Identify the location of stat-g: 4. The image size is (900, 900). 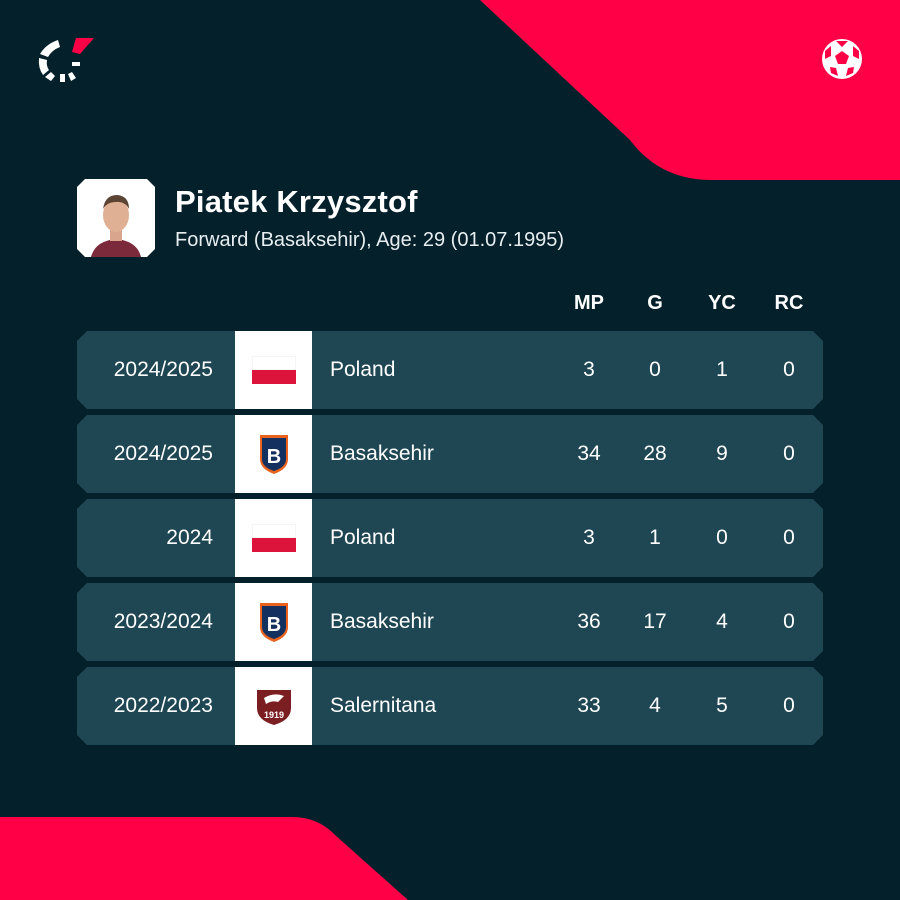
(655, 705).